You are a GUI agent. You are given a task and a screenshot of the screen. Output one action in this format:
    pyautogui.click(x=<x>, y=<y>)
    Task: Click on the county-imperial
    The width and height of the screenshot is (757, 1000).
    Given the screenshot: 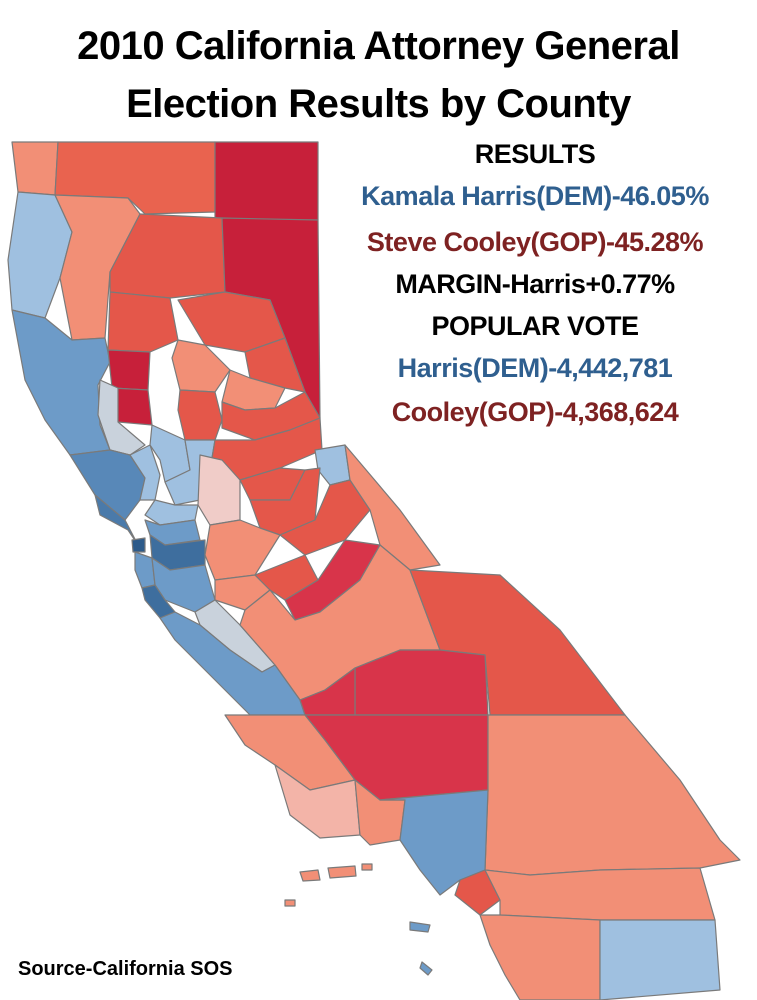 What is the action you would take?
    pyautogui.click(x=660, y=959)
    